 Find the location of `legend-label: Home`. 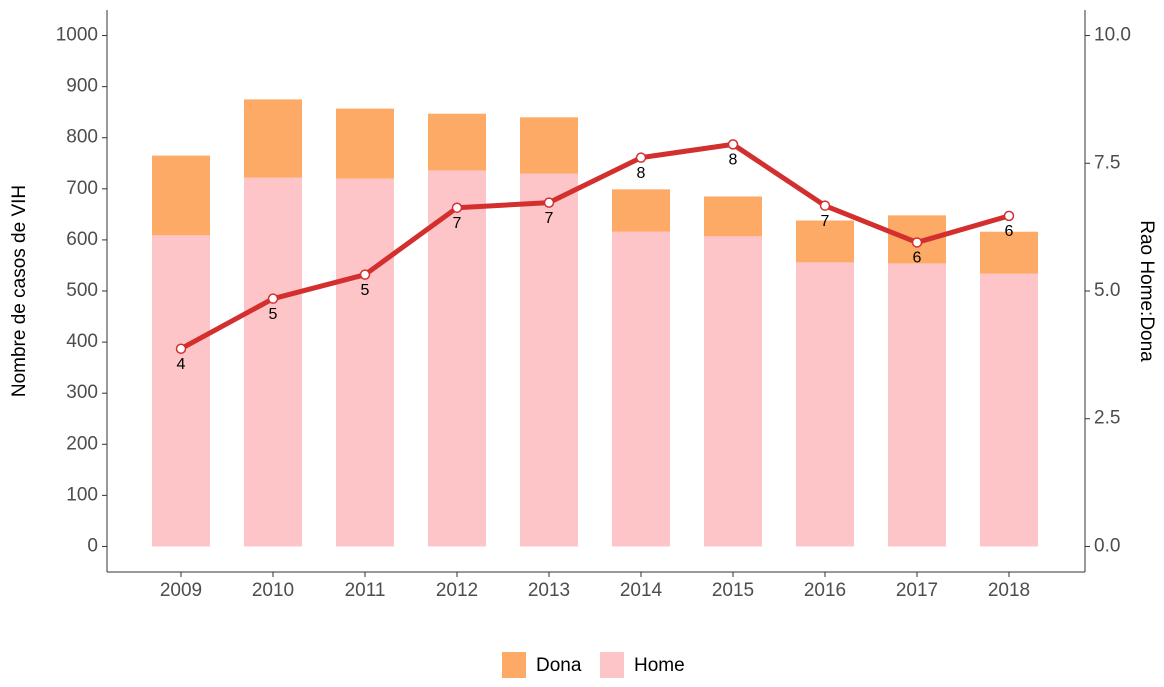

legend-label: Home is located at coordinates (659, 665).